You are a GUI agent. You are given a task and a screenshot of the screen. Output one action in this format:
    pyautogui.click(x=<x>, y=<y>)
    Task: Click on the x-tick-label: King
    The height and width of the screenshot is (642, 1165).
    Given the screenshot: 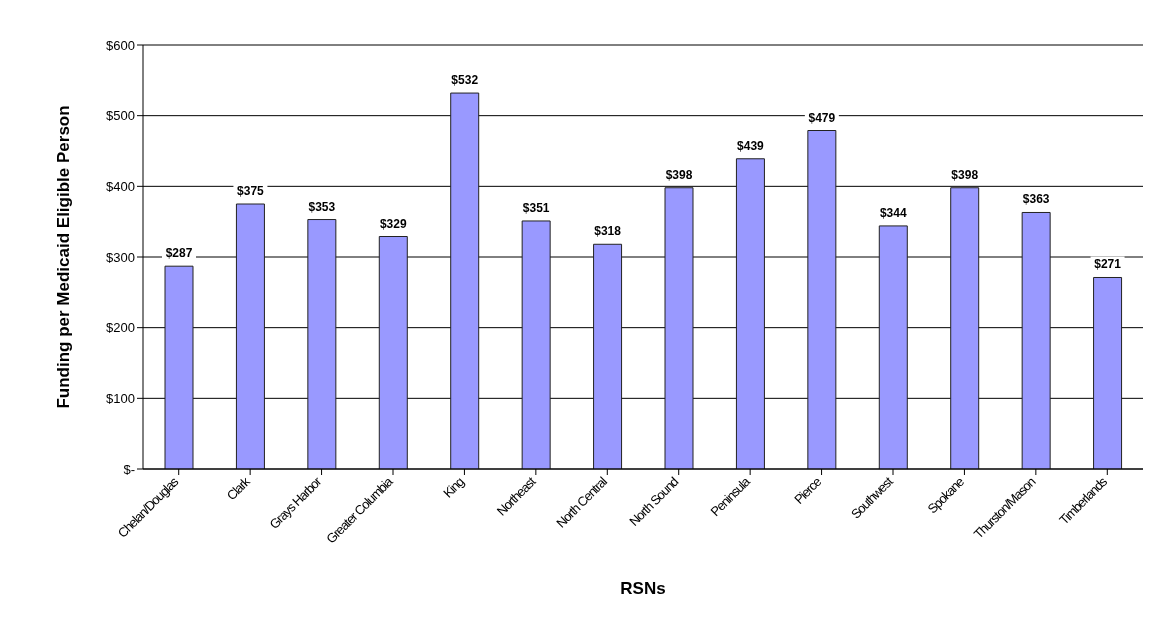 What is the action you would take?
    pyautogui.click(x=454, y=487)
    